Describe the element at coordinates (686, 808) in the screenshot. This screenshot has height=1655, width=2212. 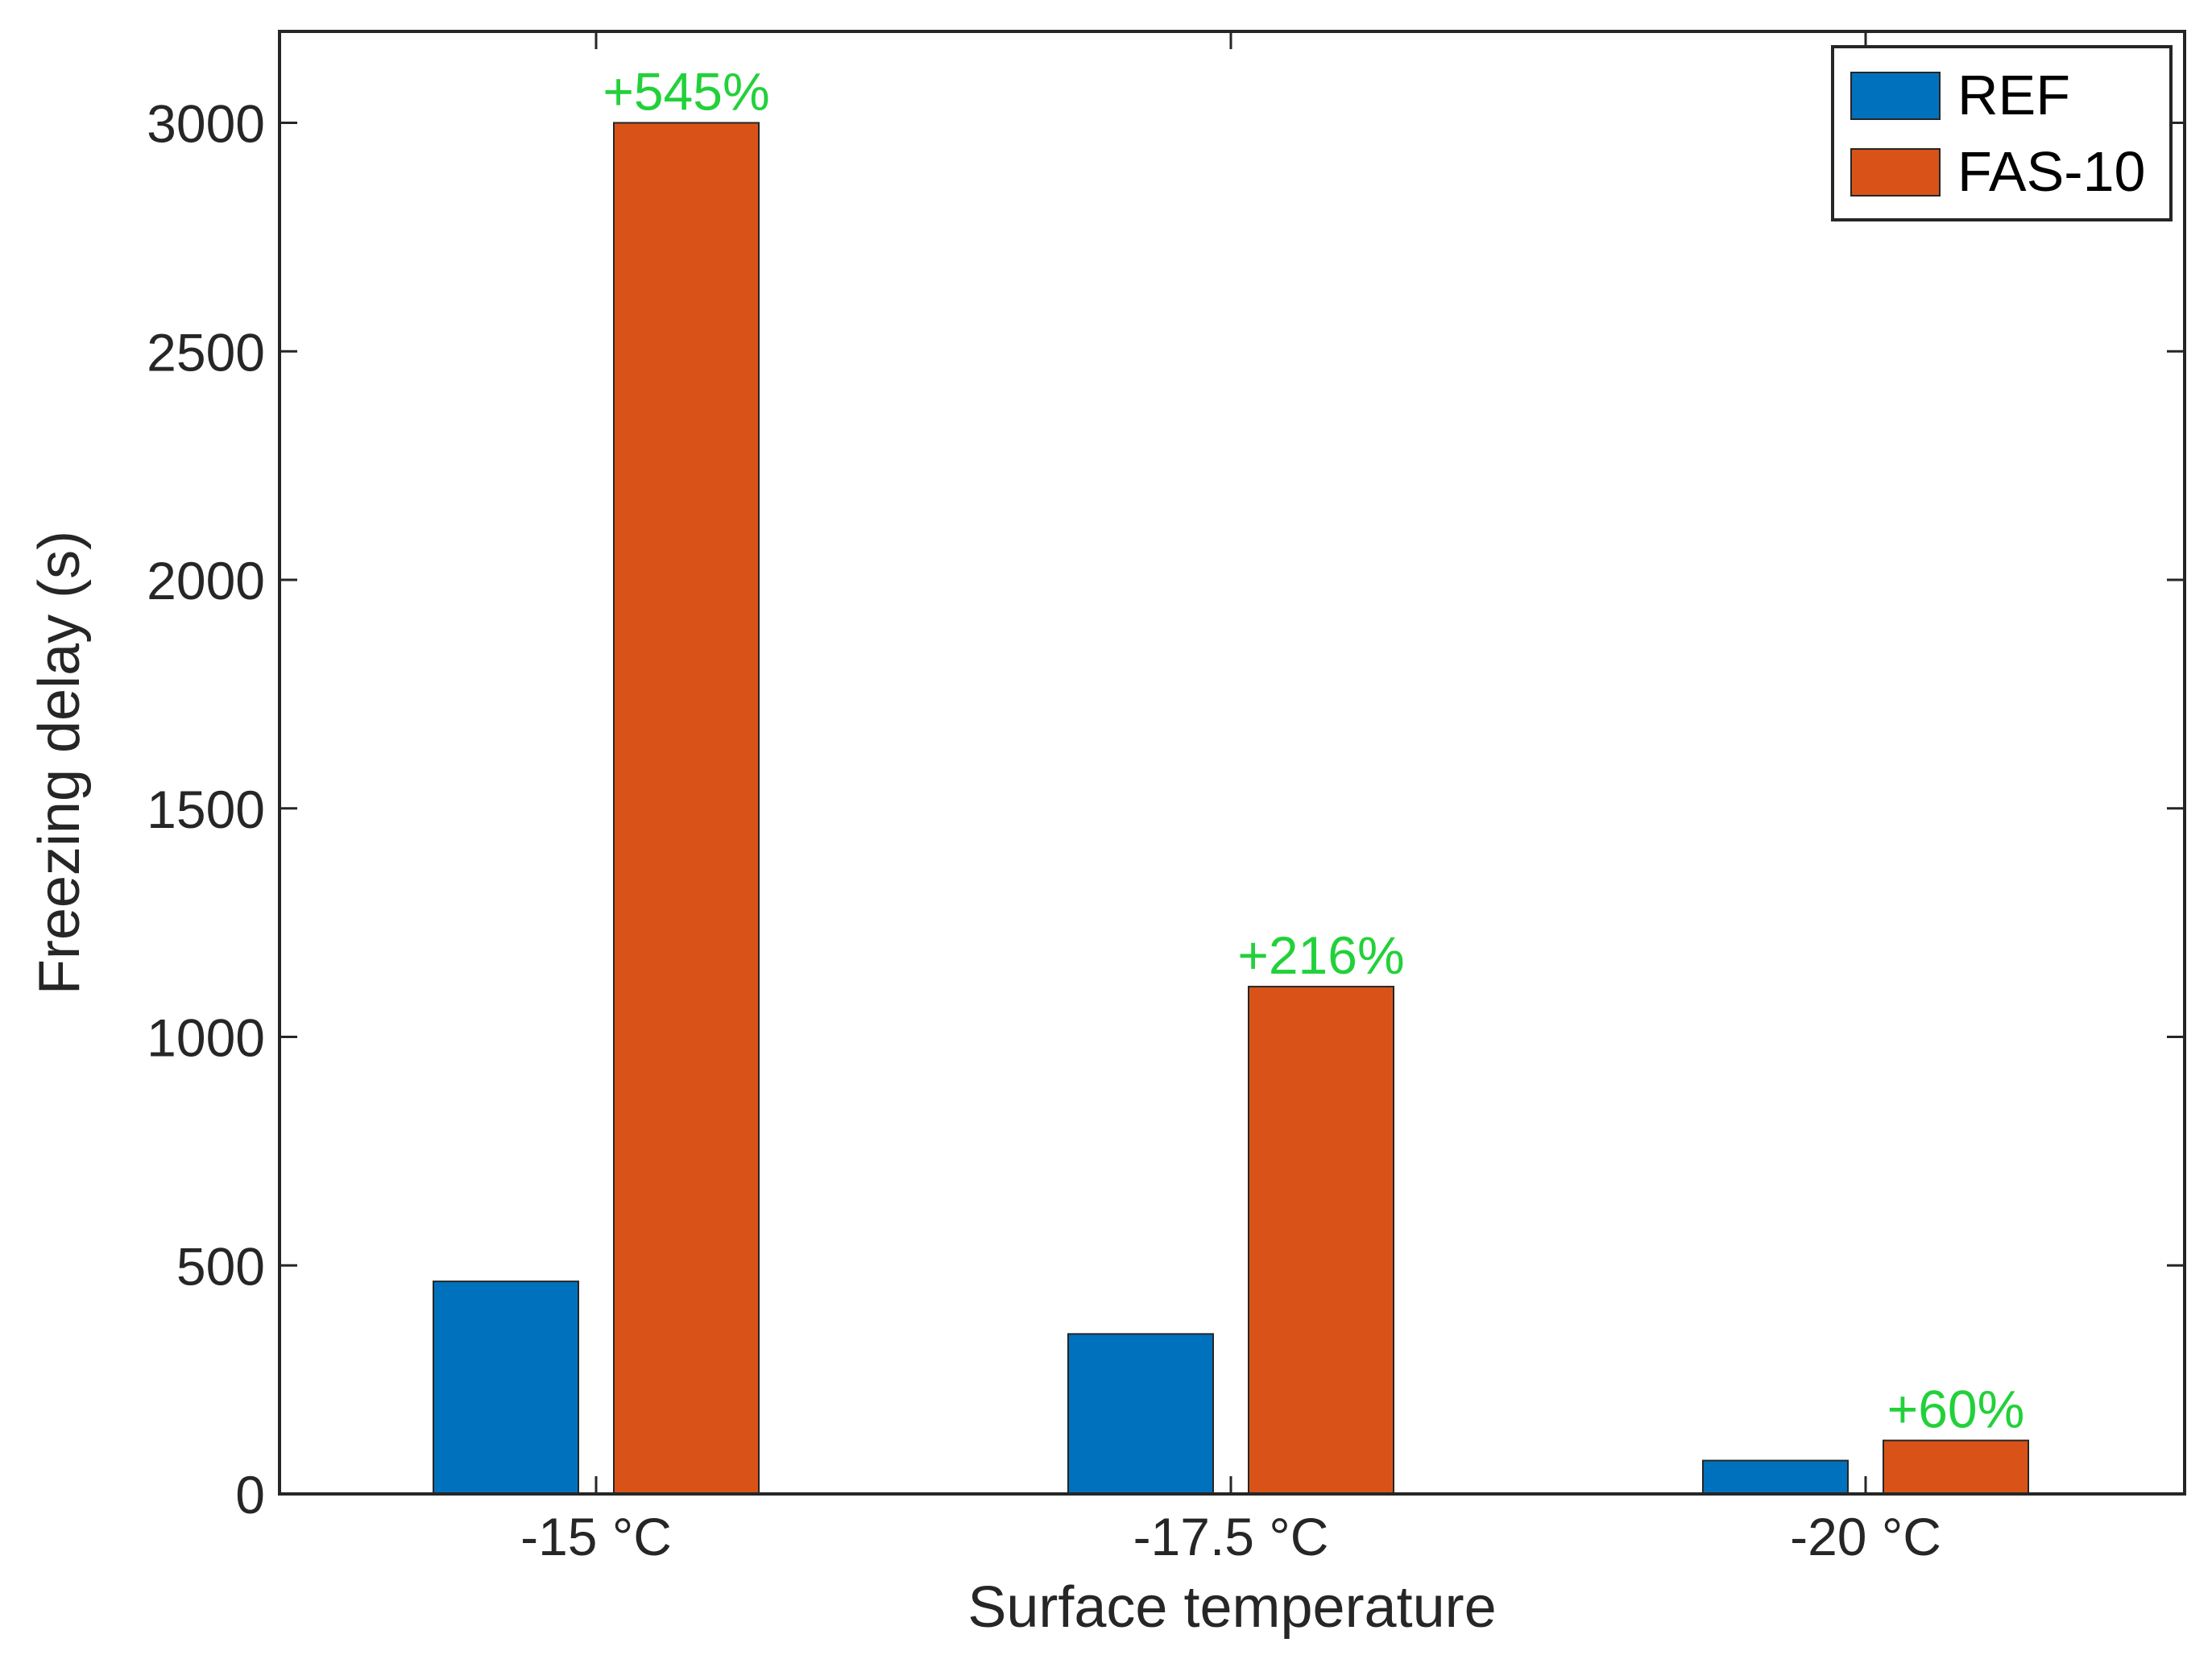
I see `bar-fas-10-15-c` at that location.